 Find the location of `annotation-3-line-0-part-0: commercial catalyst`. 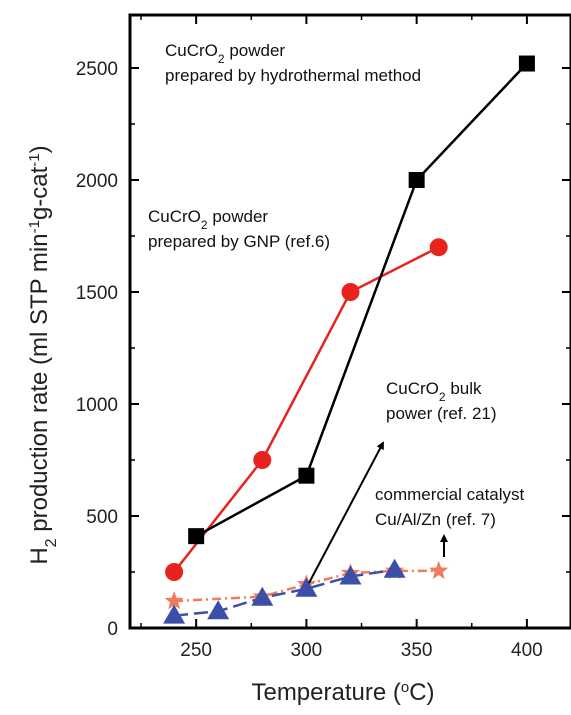

annotation-3-line-0-part-0: commercial catalyst is located at coordinates (450, 494).